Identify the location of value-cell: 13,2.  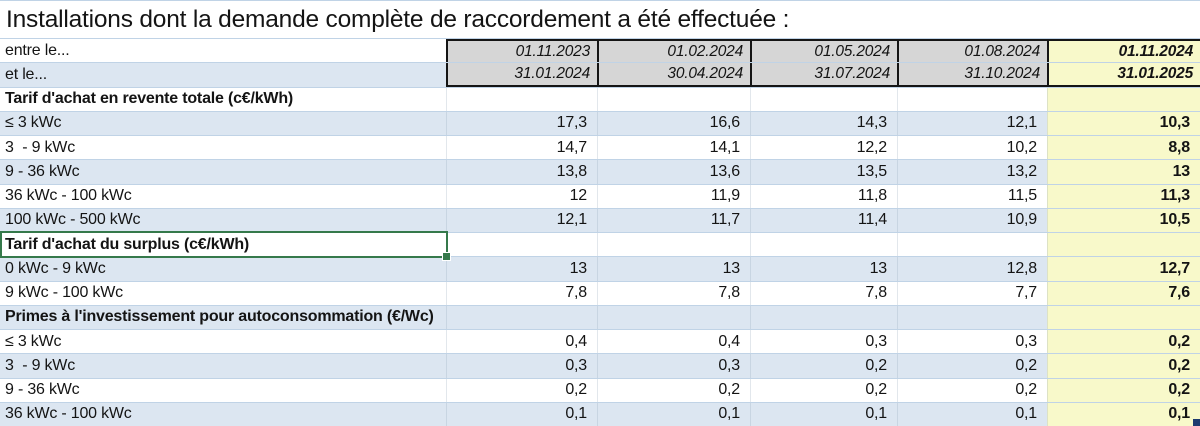
(972, 172).